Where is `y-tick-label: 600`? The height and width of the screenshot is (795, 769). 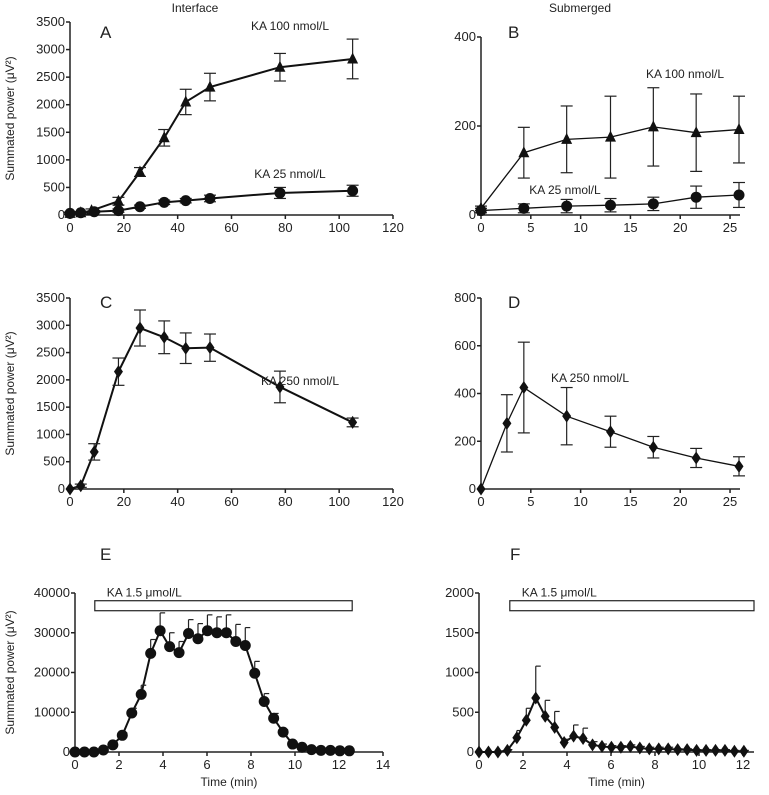 y-tick-label: 600 is located at coordinates (465, 345).